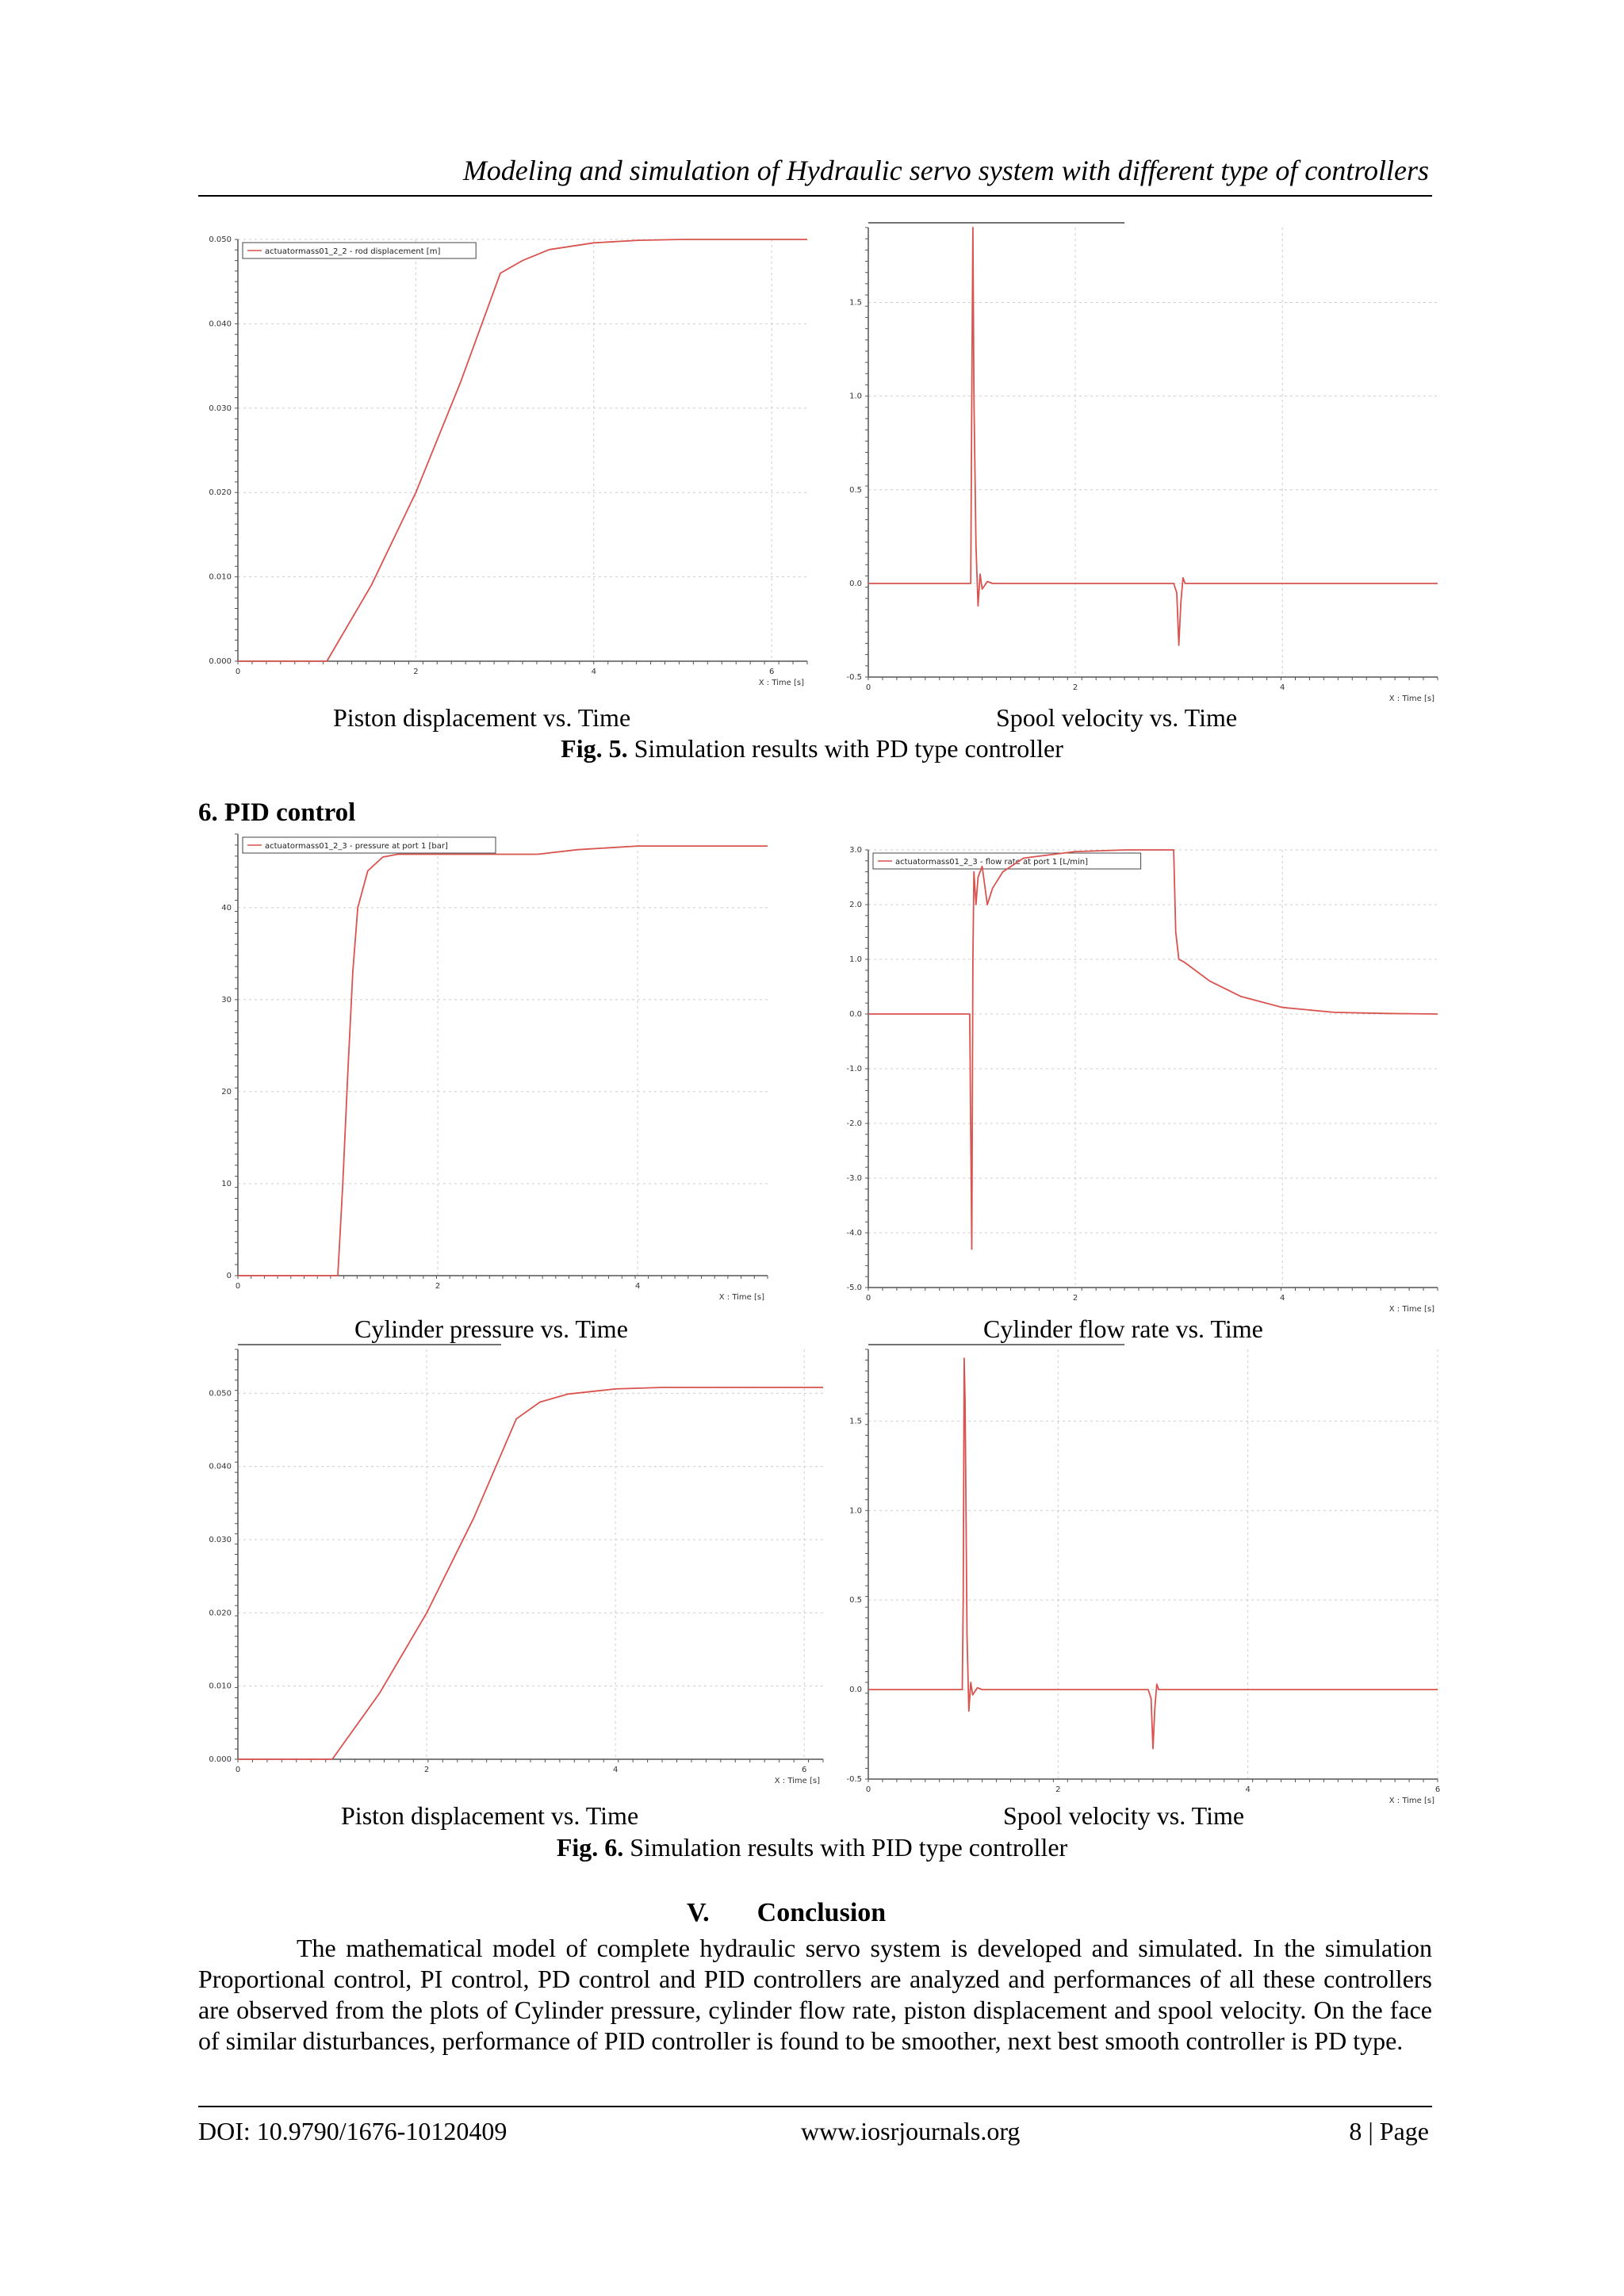  I want to click on y-tick-label: 0.030, so click(220, 1540).